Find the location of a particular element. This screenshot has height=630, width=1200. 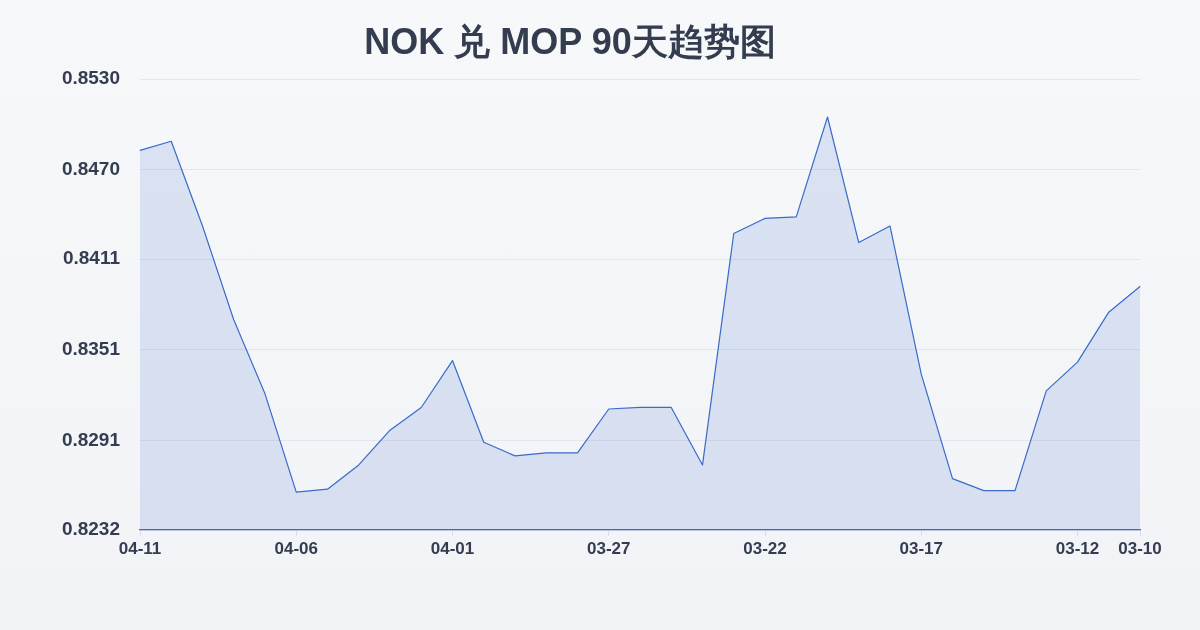

y-tick-label: 0.8470 is located at coordinates (90, 169).